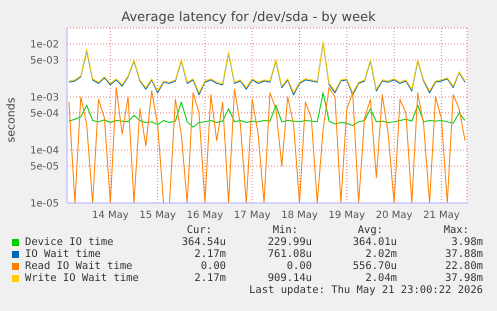 The width and height of the screenshot is (497, 311). I want to click on text: Cur:, so click(199, 230).